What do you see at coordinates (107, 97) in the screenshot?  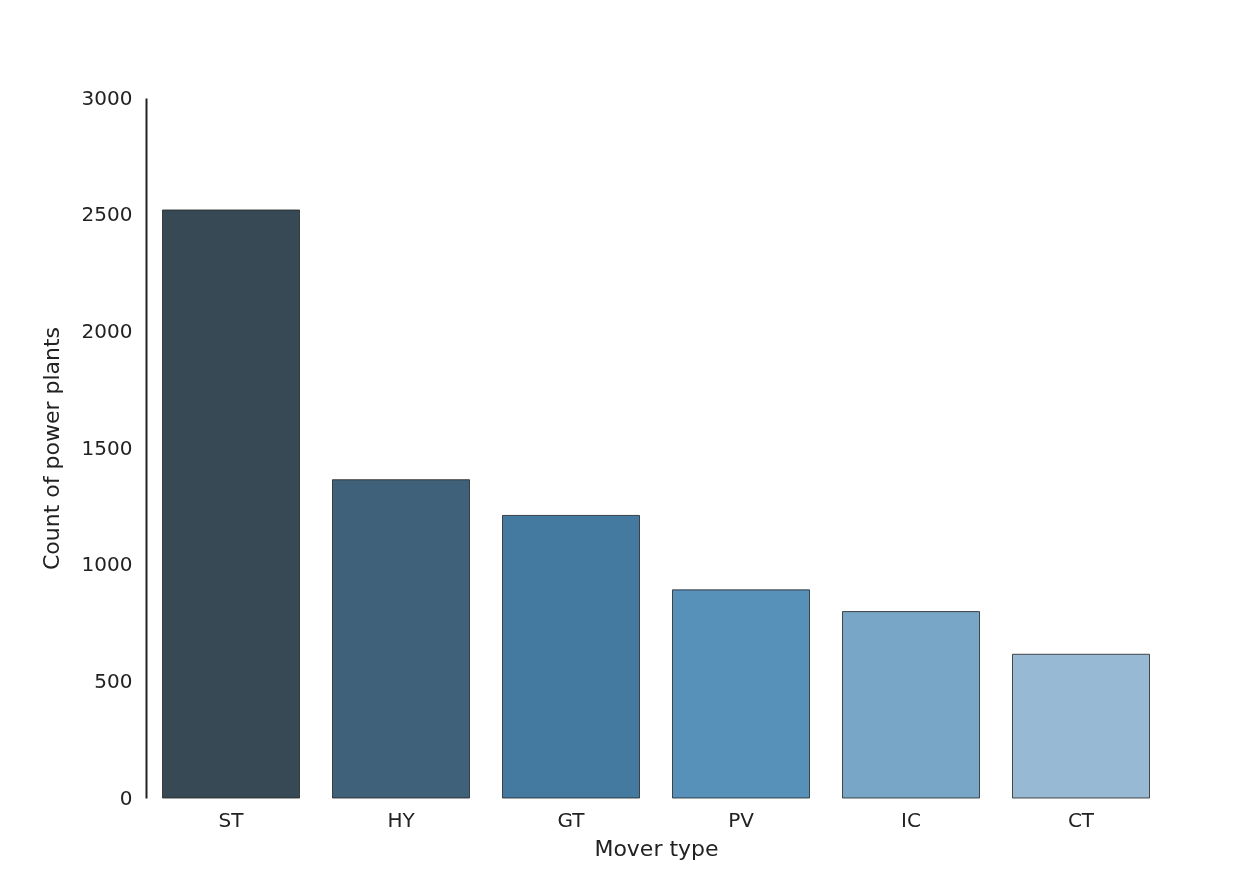 I see `y-tick-label: 3000` at bounding box center [107, 97].